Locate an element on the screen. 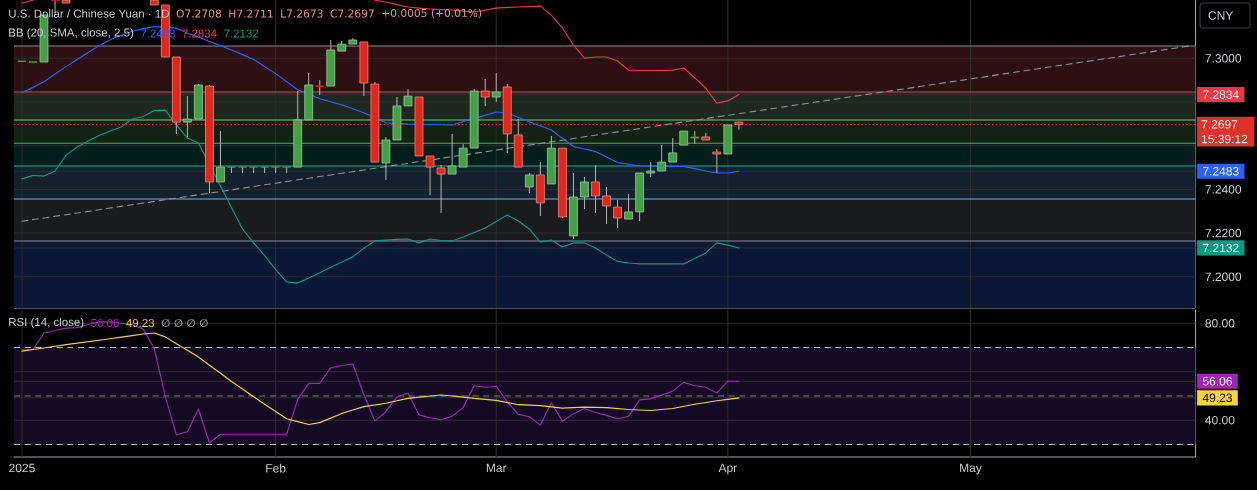  y-tick-label: 56.06 is located at coordinates (1217, 381).